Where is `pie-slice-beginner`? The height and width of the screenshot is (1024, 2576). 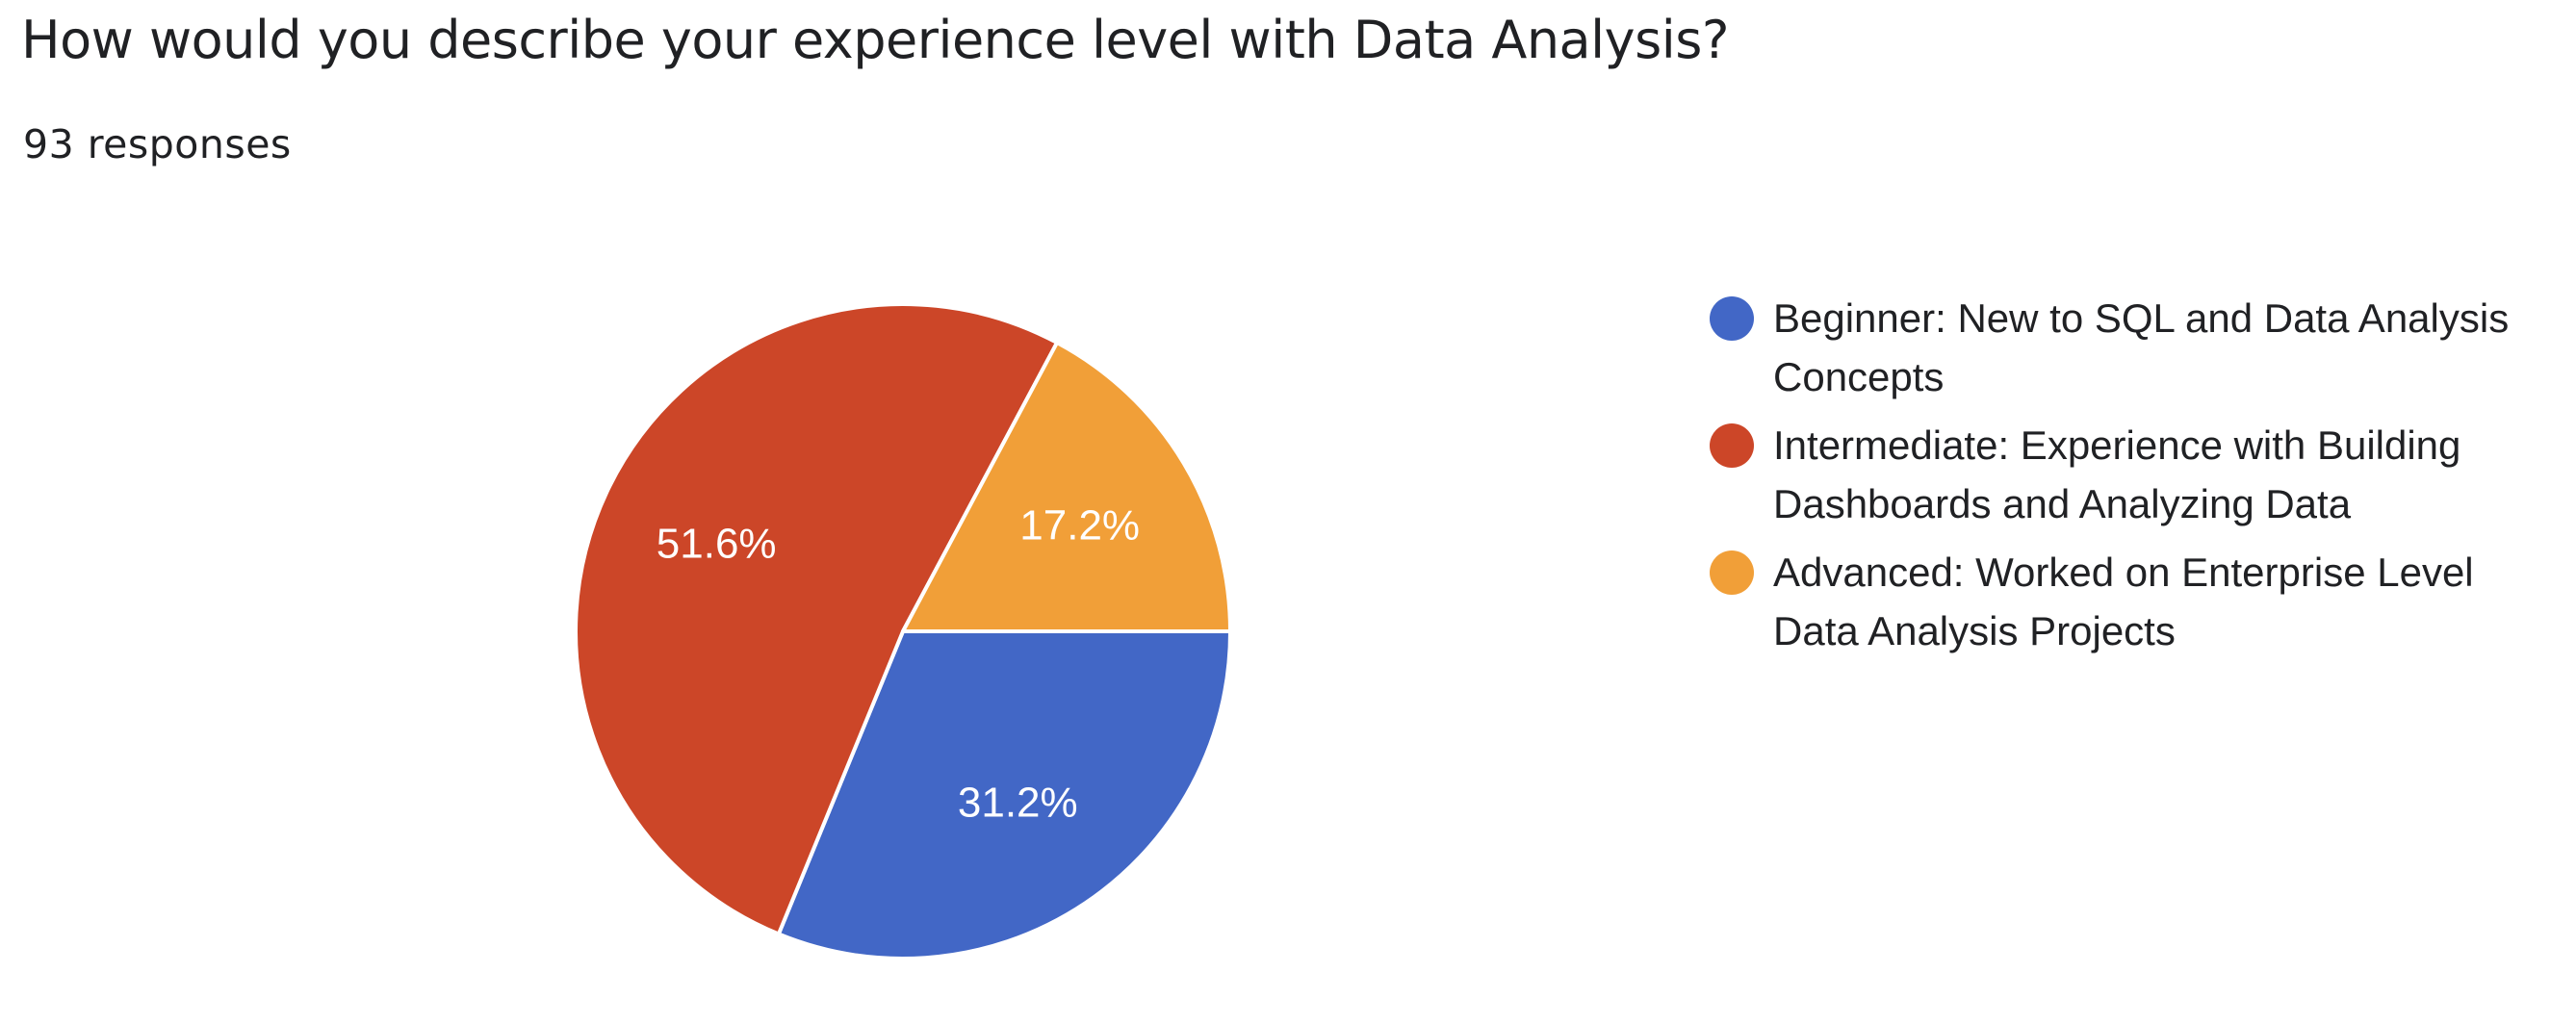
pie-slice-beginner is located at coordinates (1004, 794).